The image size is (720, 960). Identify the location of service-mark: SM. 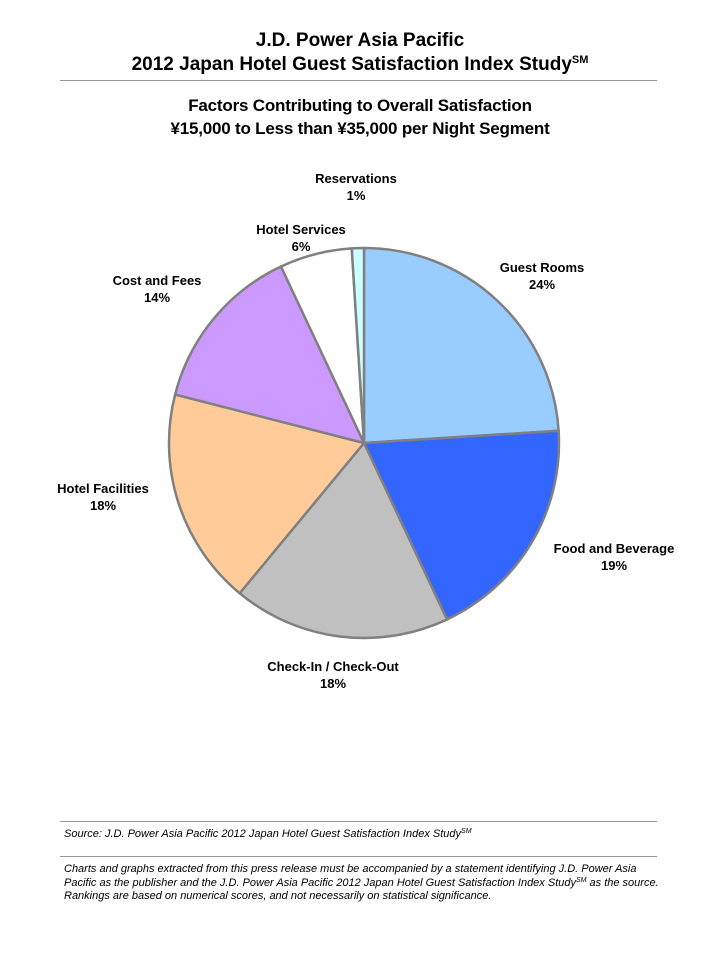
(580, 60).